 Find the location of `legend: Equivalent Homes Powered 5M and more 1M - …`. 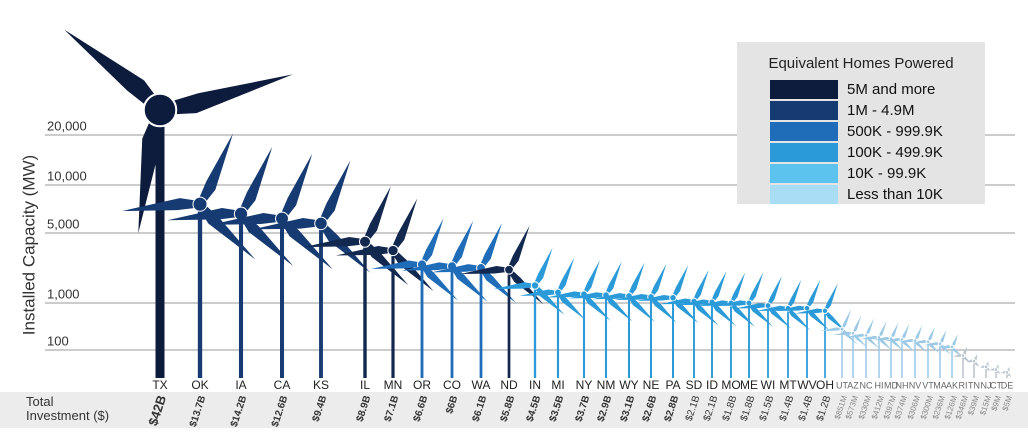

legend: Equivalent Homes Powered 5M and more 1M - … is located at coordinates (861, 123).